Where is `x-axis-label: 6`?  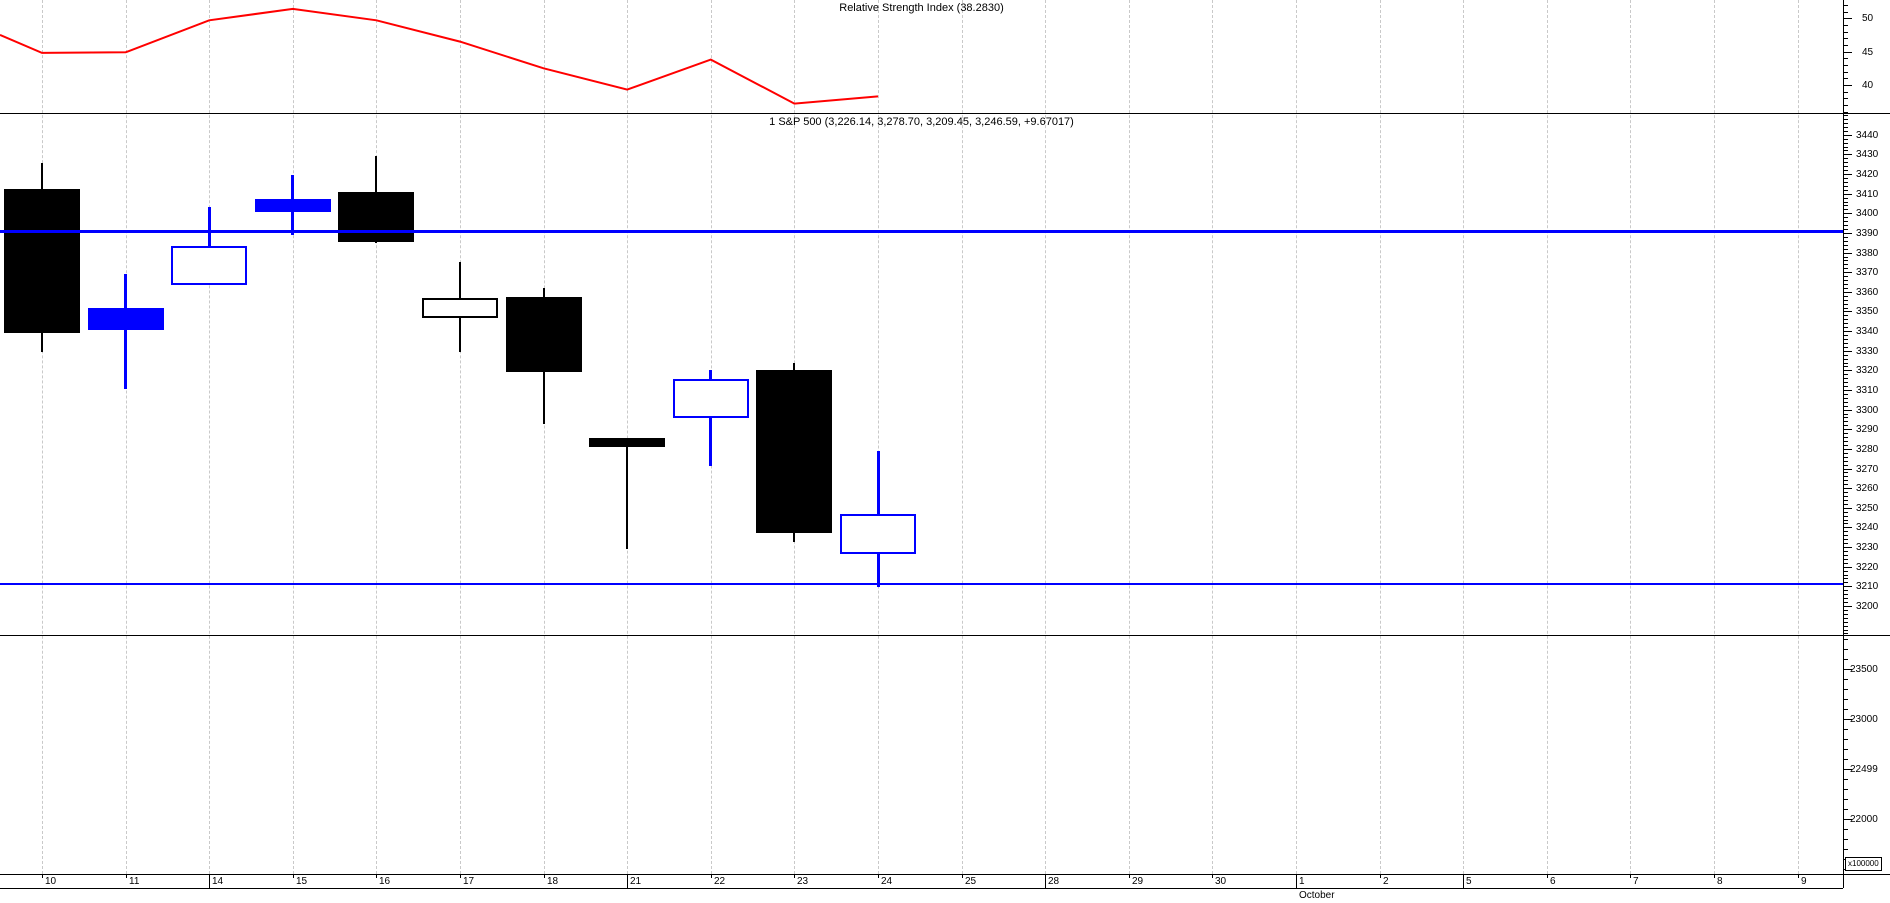
x-axis-label: 6 is located at coordinates (1553, 881).